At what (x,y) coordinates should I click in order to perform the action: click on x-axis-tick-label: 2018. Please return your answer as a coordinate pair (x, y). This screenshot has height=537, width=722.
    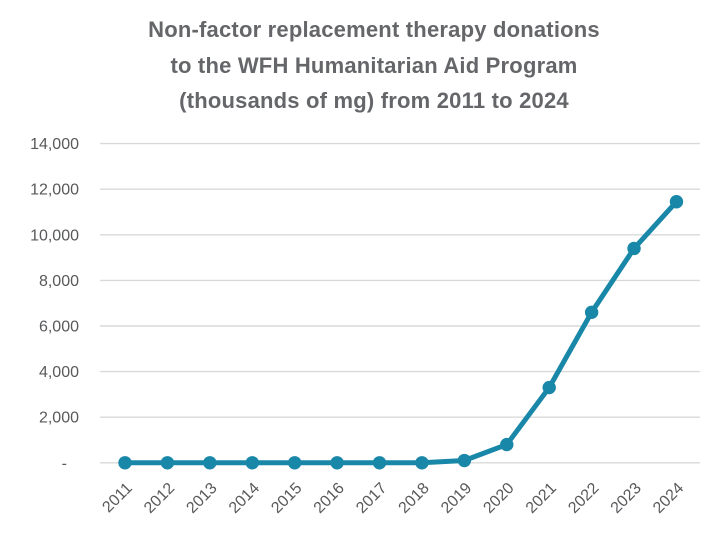
    Looking at the image, I should click on (414, 498).